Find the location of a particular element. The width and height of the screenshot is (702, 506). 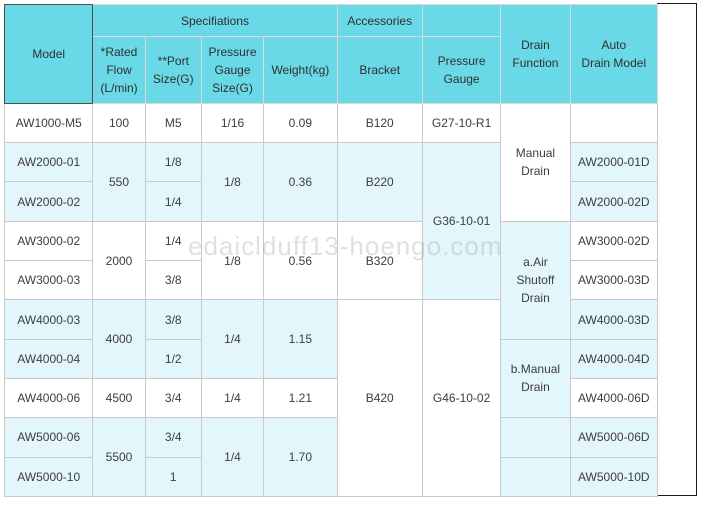

table-row: AW3000-03 3/8 AW3000-03D is located at coordinates (331, 280).